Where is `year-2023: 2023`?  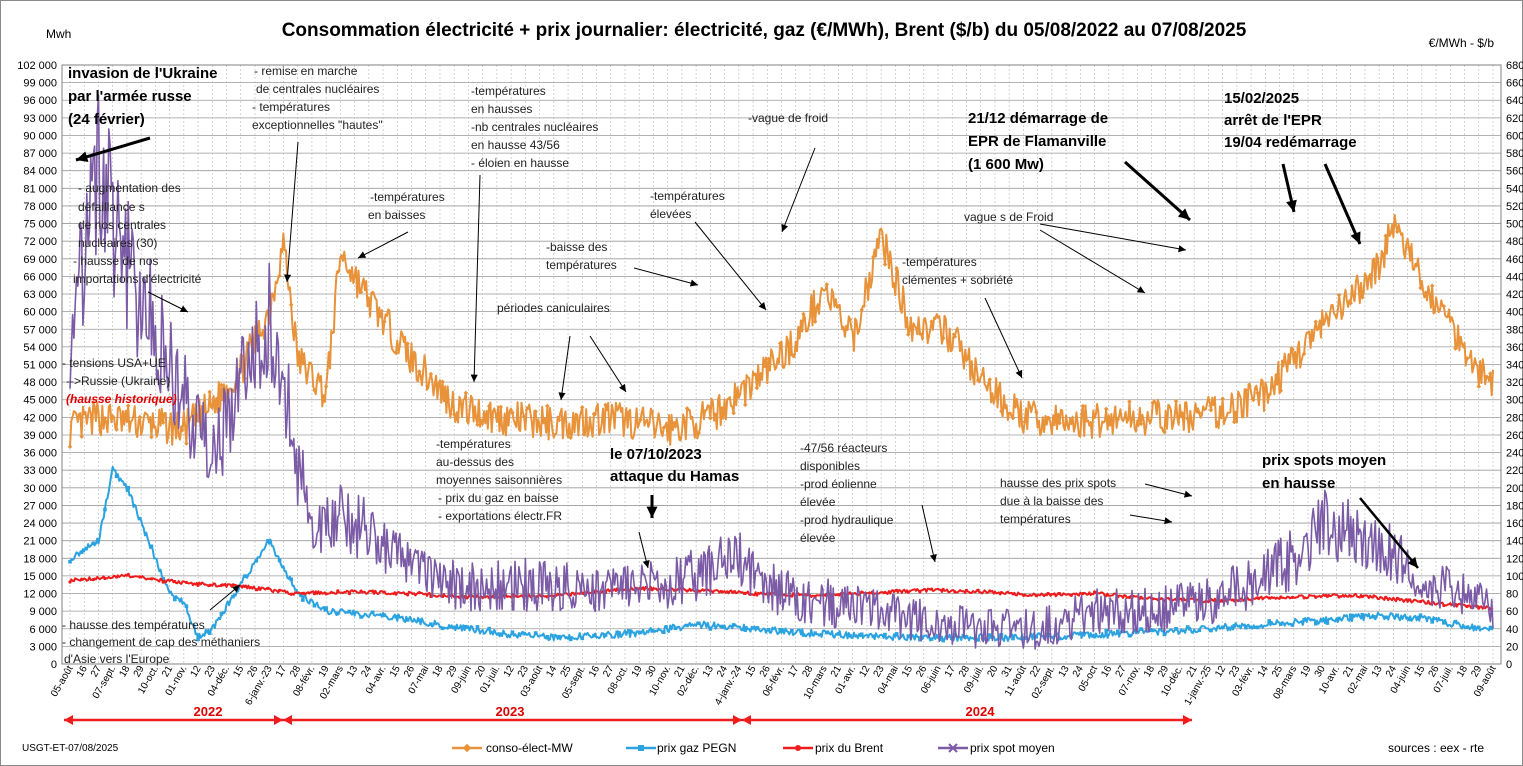
year-2023: 2023 is located at coordinates (510, 711).